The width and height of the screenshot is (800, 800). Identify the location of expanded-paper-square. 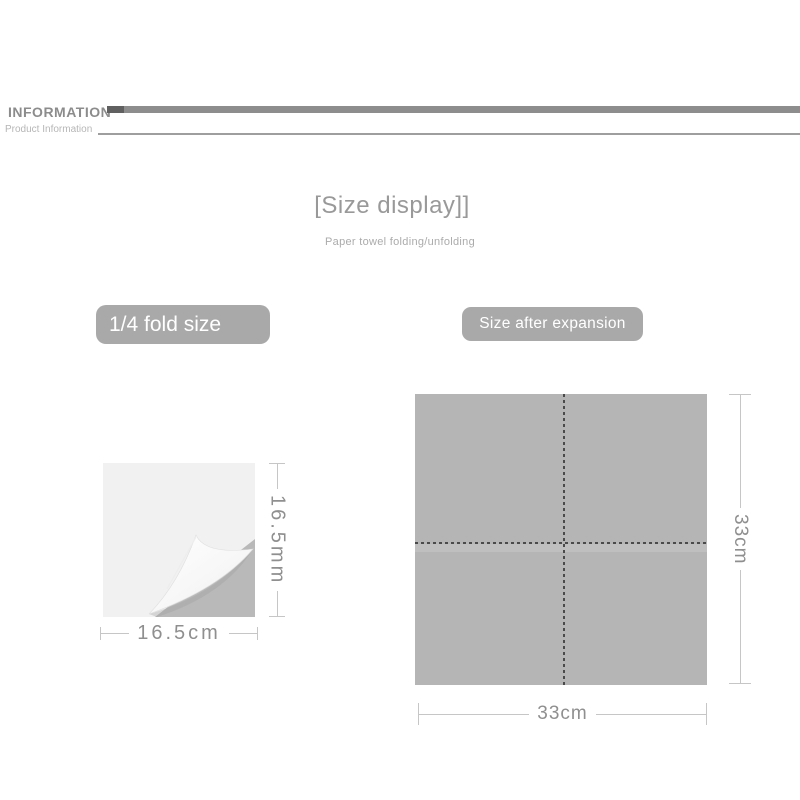
(561, 539).